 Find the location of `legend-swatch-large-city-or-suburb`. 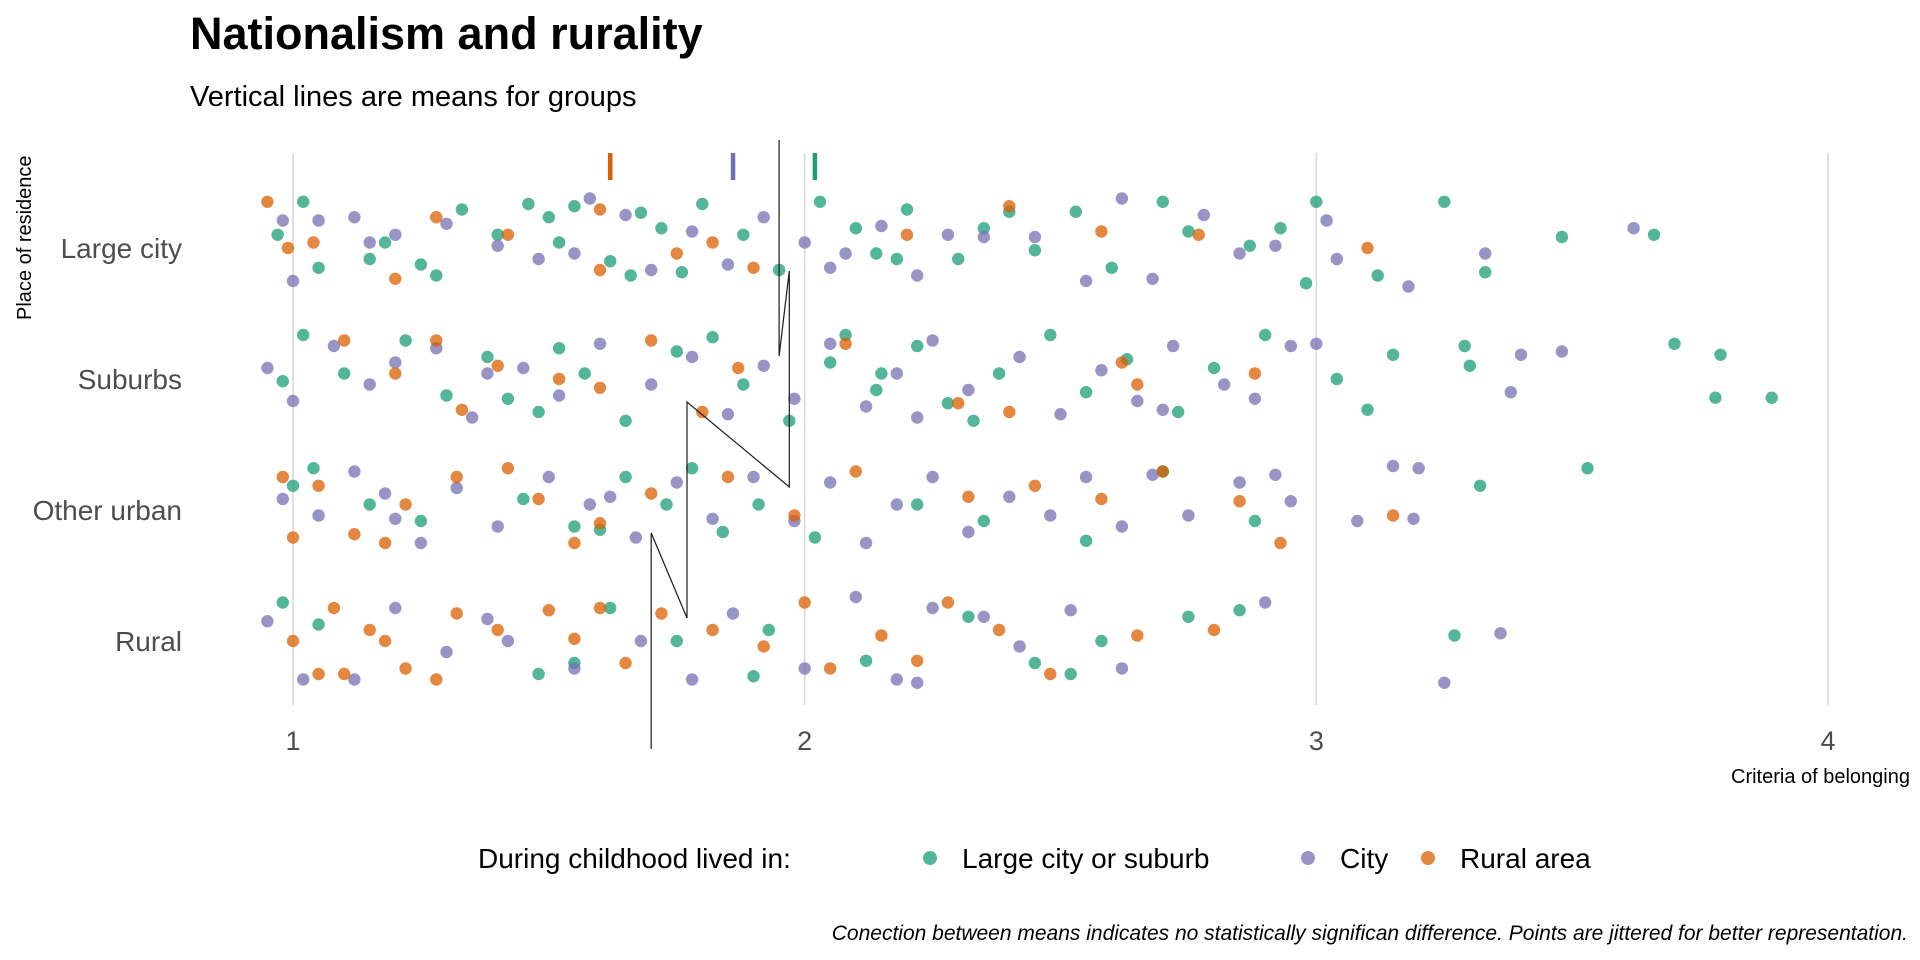

legend-swatch-large-city-or-suburb is located at coordinates (930, 858).